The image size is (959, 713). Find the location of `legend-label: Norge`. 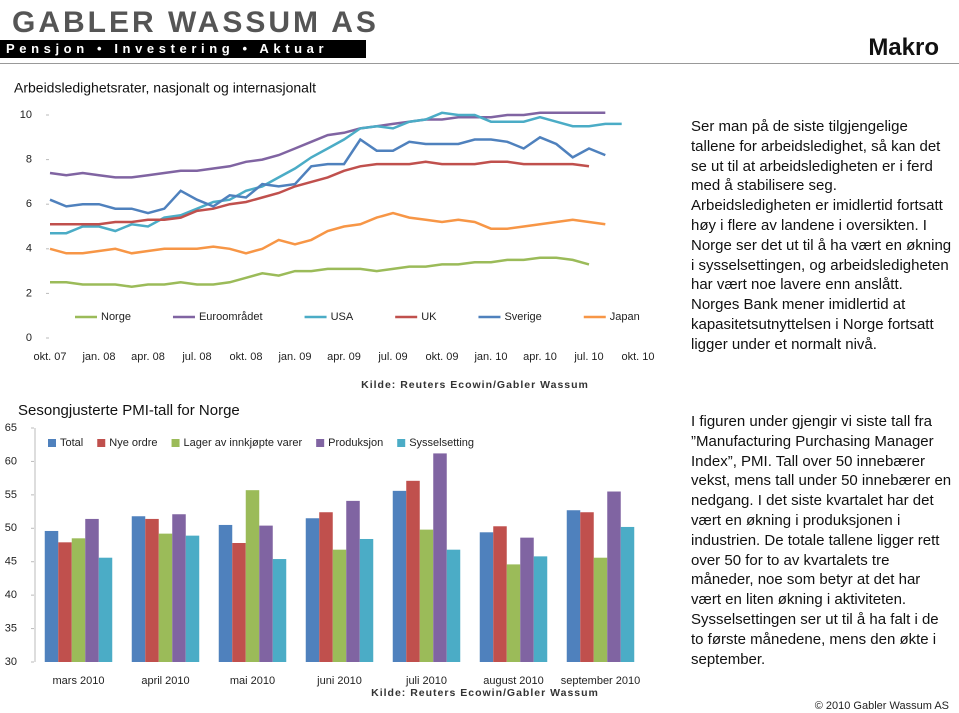

legend-label: Norge is located at coordinates (116, 317).